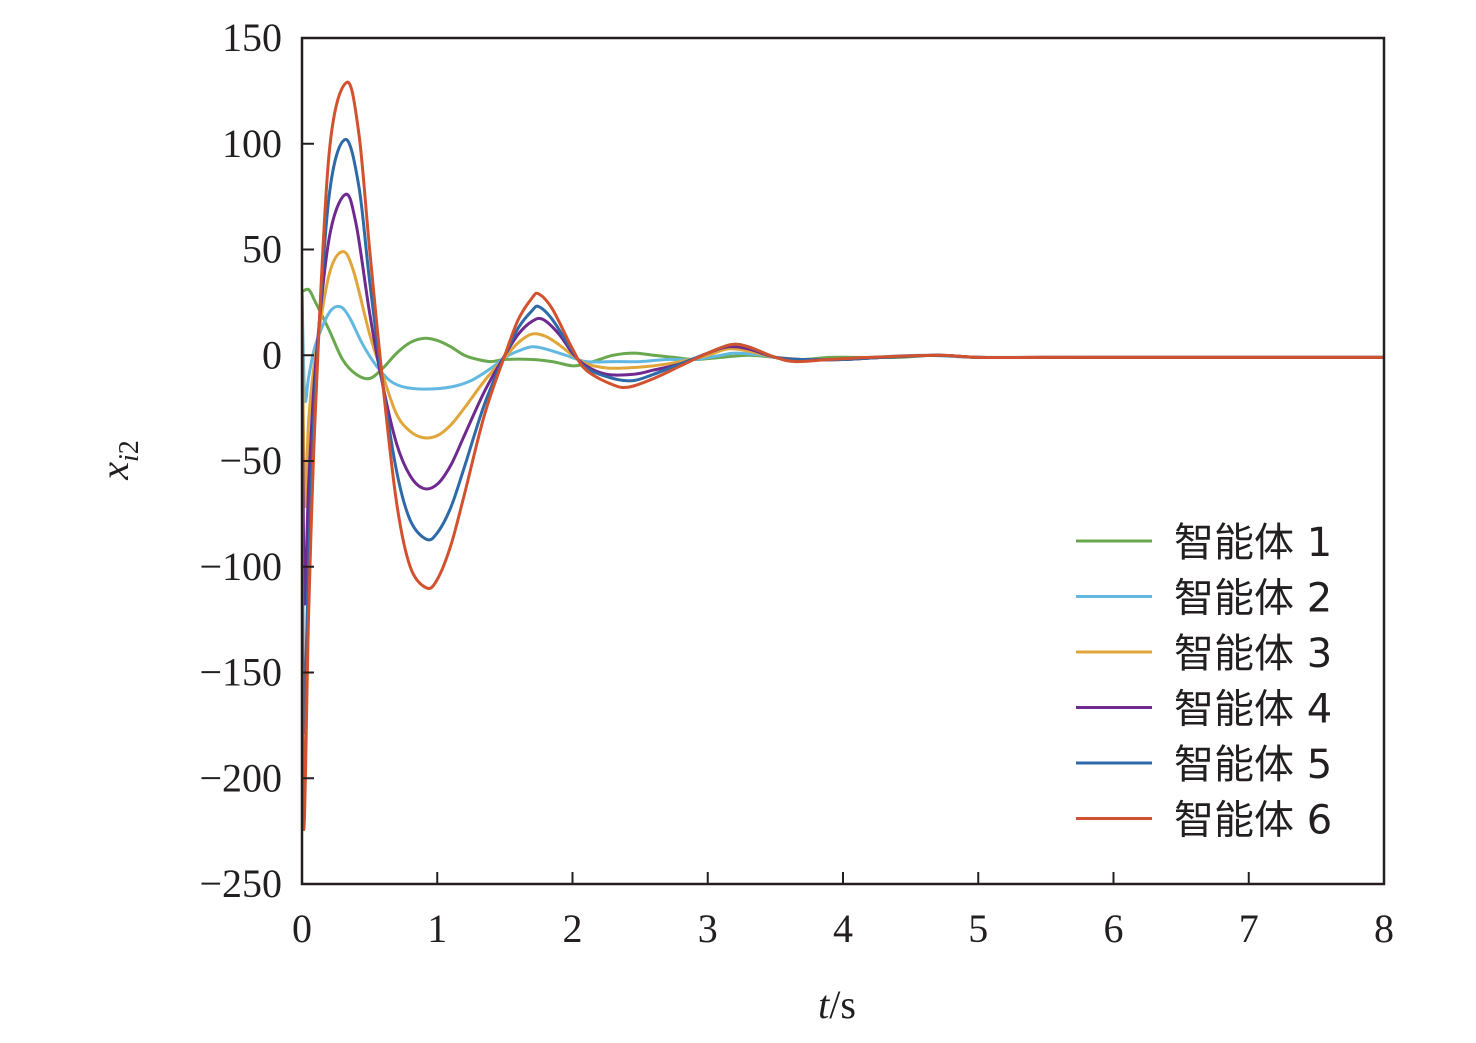  Describe the element at coordinates (978, 928) in the screenshot. I see `x-tick-label-5: 5` at that location.